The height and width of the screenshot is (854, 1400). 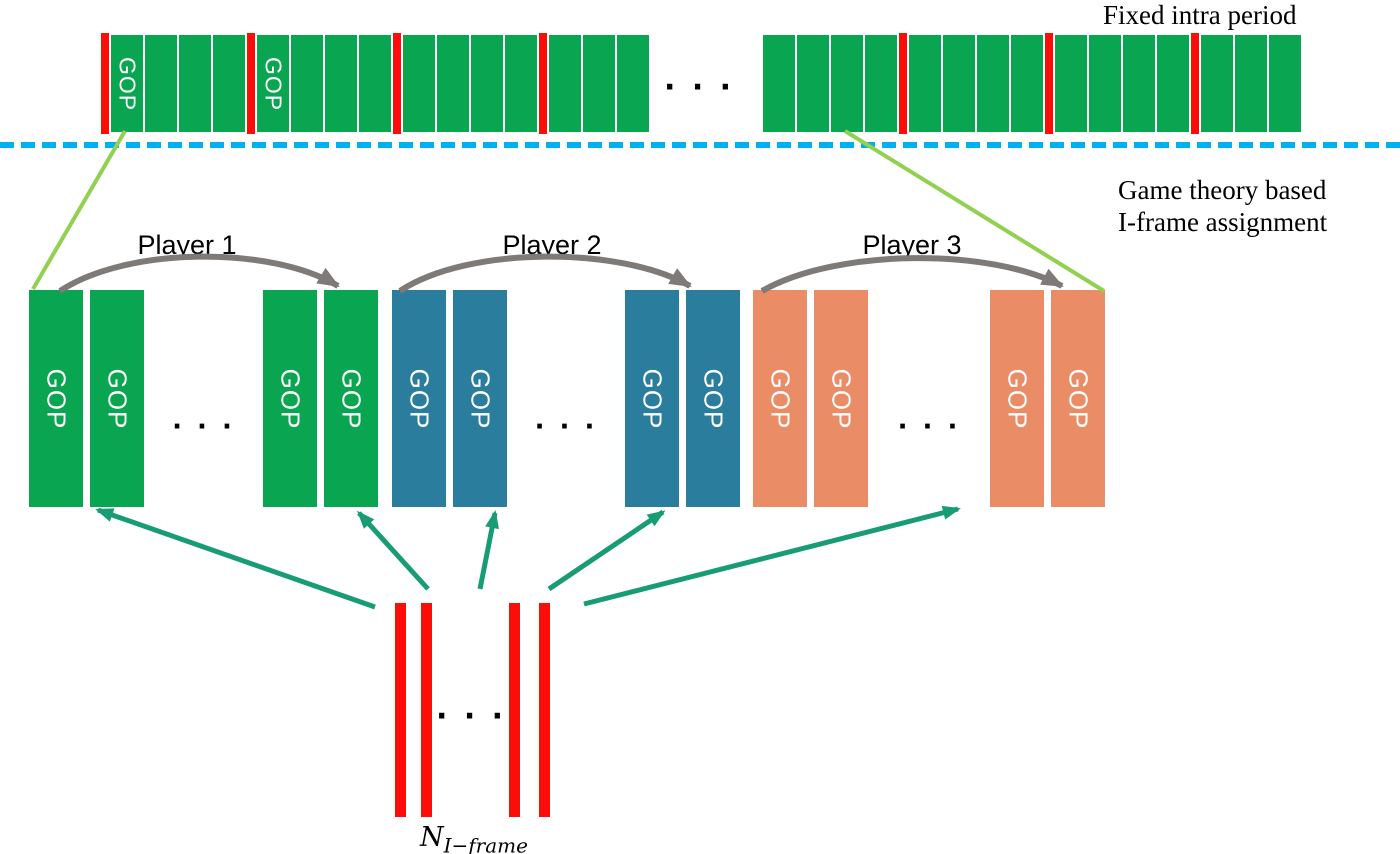 I want to click on divider-dashed-line, so click(x=700, y=145).